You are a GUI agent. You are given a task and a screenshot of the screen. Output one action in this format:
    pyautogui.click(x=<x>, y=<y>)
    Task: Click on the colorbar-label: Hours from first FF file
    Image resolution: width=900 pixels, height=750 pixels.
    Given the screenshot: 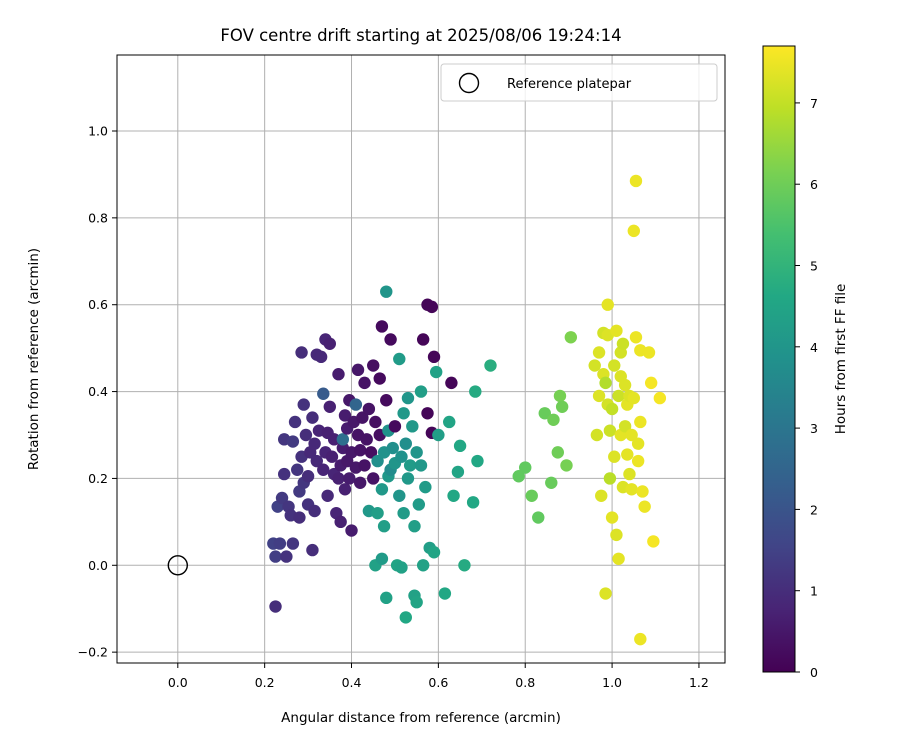 What is the action you would take?
    pyautogui.click(x=841, y=359)
    